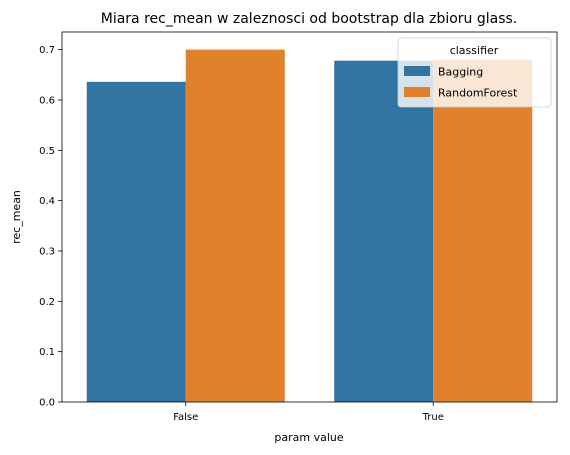 This screenshot has height=455, width=570. I want to click on bar-bagging-true, so click(384, 231).